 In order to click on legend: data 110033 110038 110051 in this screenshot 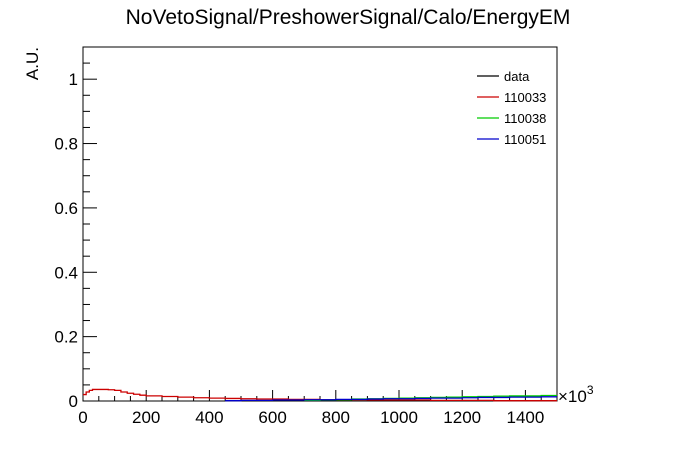, I will do `click(511, 108)`.